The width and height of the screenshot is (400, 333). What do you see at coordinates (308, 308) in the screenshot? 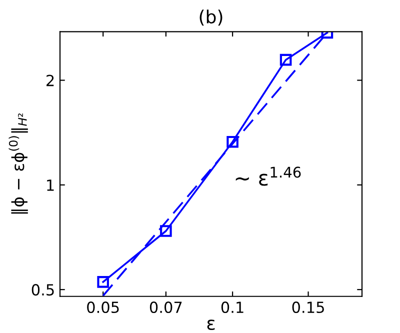
I see `x-tick-label: 0.15` at bounding box center [308, 308].